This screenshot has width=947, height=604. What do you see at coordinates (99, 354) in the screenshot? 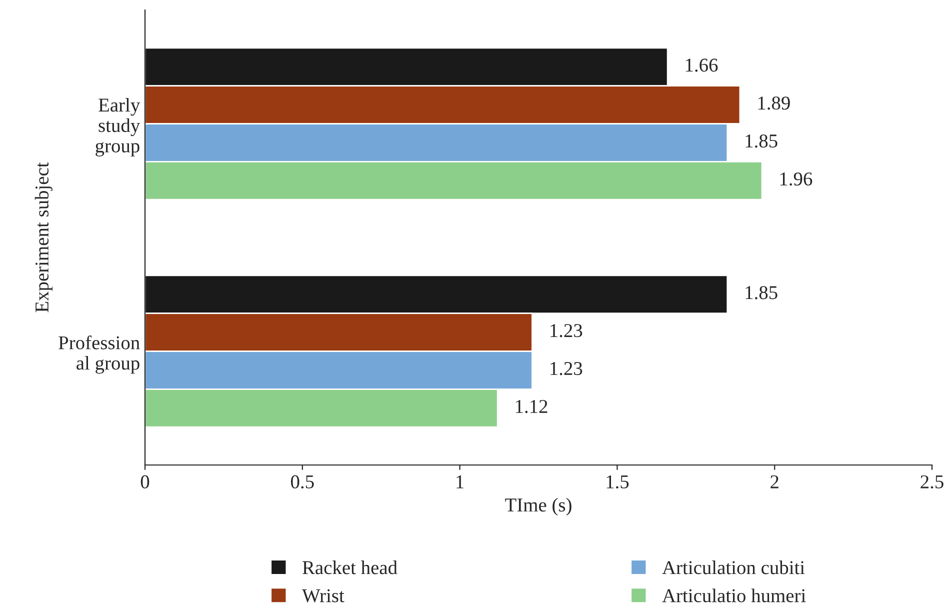
I see `y-tick-label: Profession al group` at bounding box center [99, 354].